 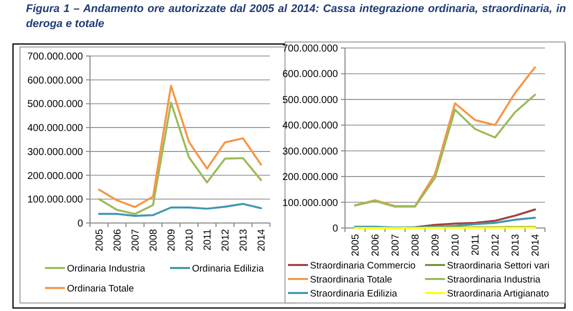 What do you see at coordinates (296, 17) in the screenshot?
I see `text: Figura 1 – Andamento ore autorizzate dal 2005 al 2014: Cassa integrazione ordinaria, straordinaria, in deroga e totale` at bounding box center [296, 17].